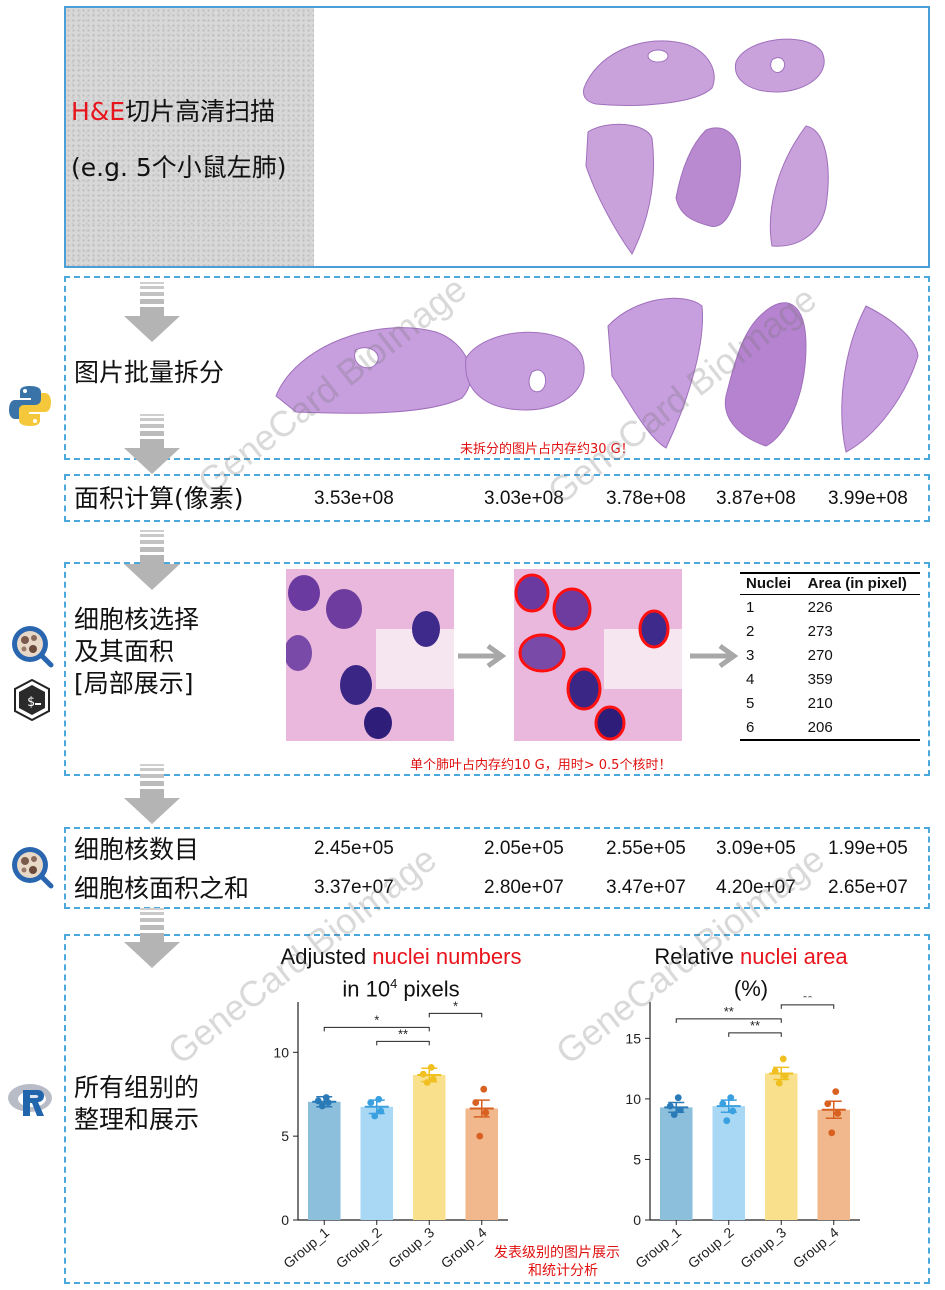  Describe the element at coordinates (173, 112) in the screenshot. I see `scan-label: H&E切片高清扫描` at that location.